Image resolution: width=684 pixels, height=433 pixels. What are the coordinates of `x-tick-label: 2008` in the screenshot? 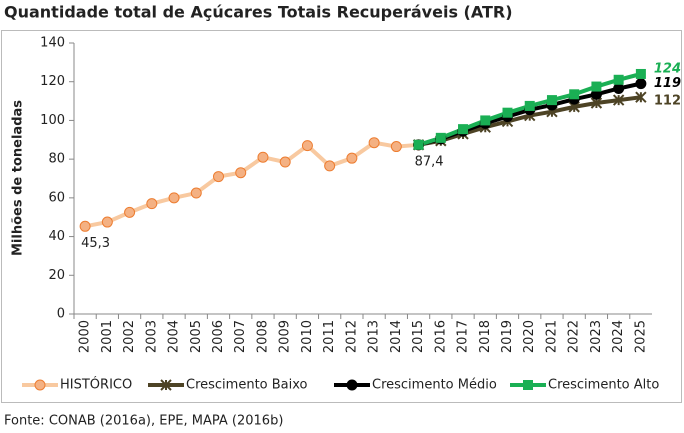 It's located at (262, 336).